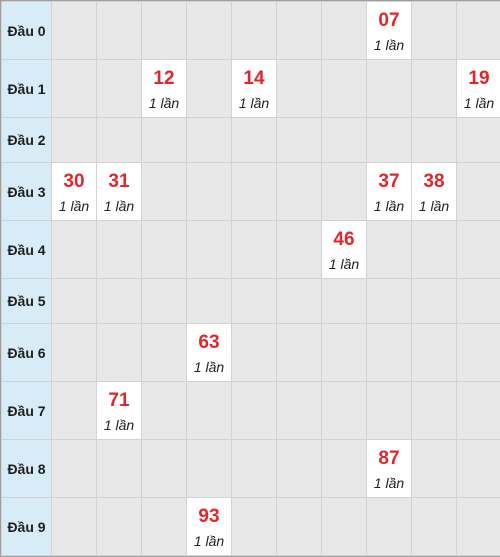 This screenshot has height=557, width=500. I want to click on lottery-number: 71, so click(119, 400).